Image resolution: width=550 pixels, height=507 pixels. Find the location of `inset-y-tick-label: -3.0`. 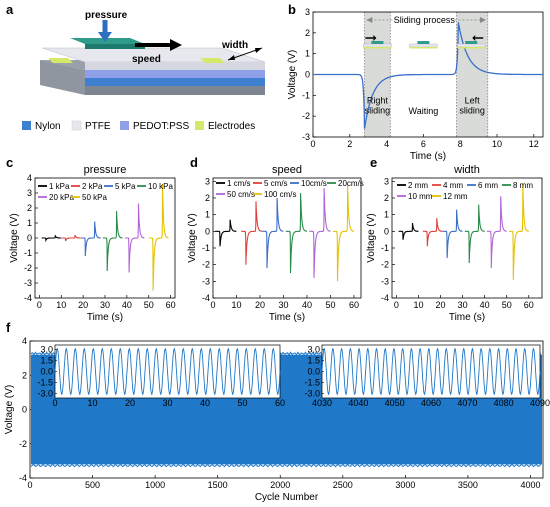

inset-y-tick-label: -3.0 is located at coordinates (45, 394).